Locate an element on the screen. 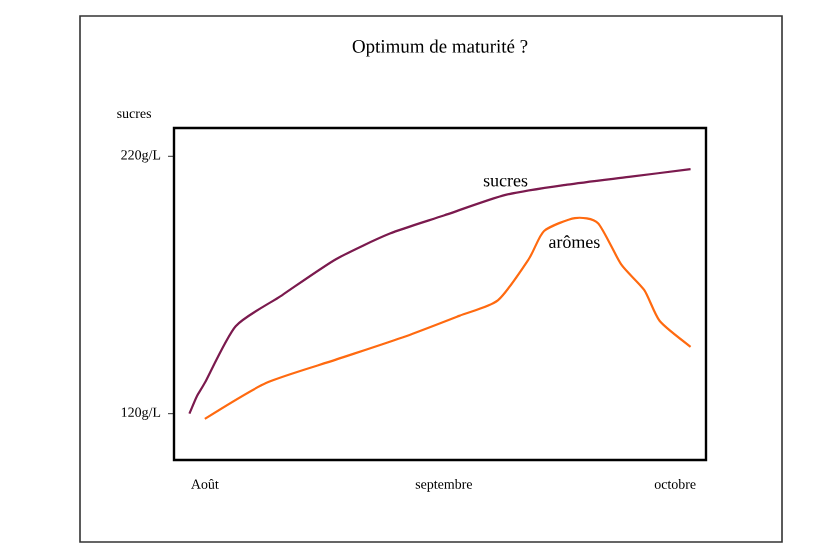  chart-title: Optimum de maturité ? is located at coordinates (440, 48).